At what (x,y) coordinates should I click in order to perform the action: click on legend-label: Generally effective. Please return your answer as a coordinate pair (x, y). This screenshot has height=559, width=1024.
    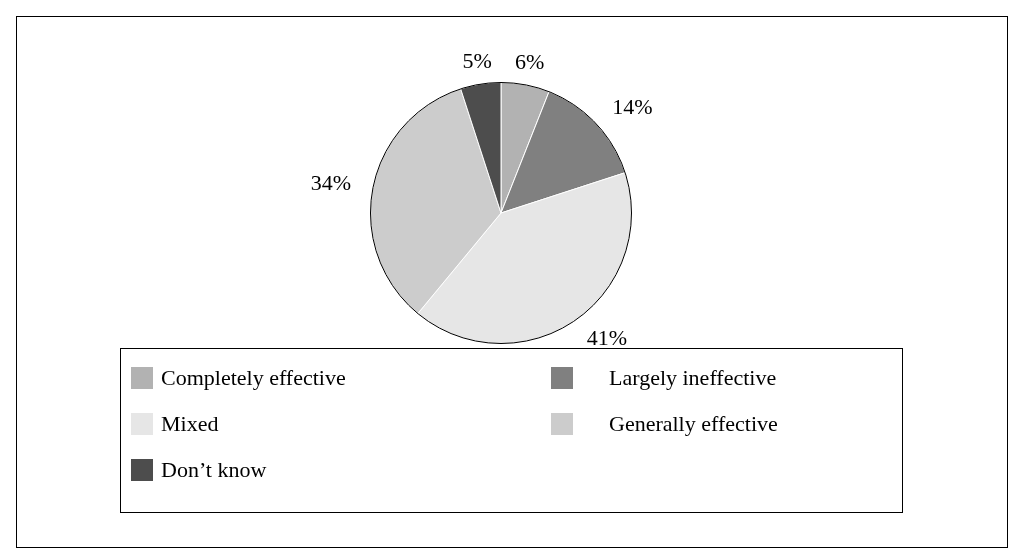
    Looking at the image, I should click on (693, 424).